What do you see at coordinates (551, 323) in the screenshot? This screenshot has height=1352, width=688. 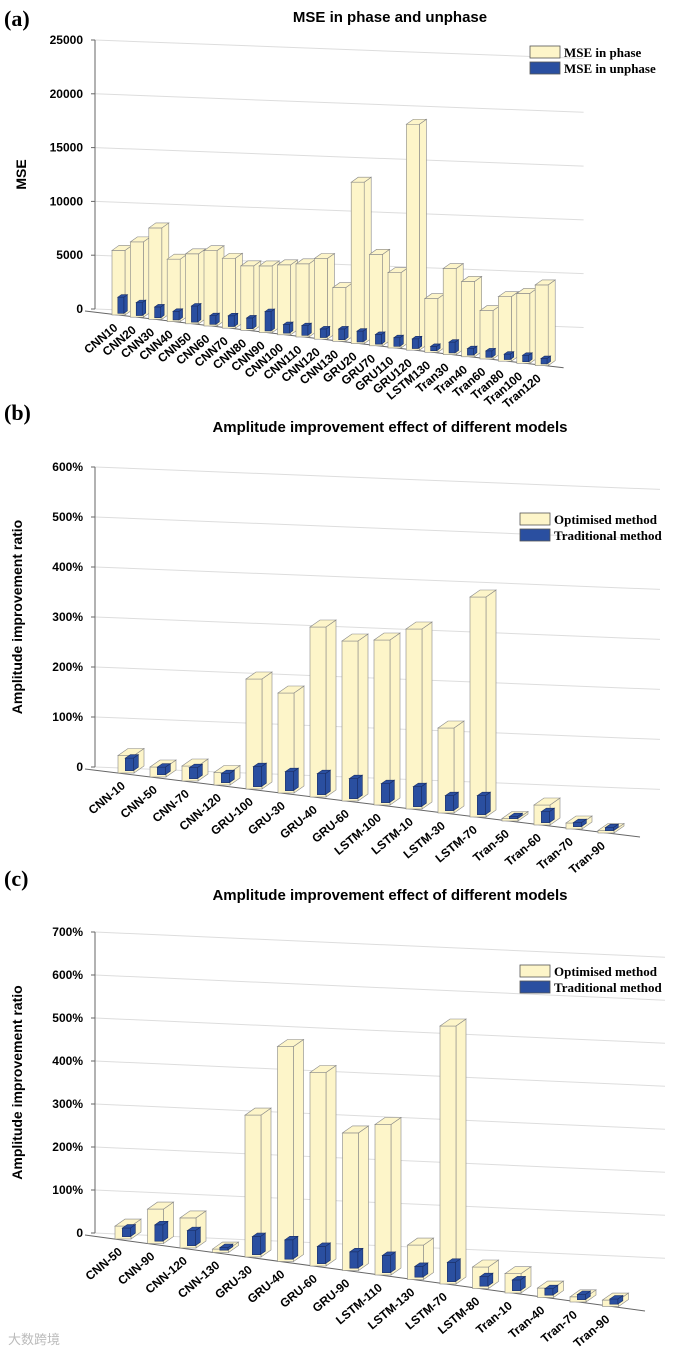 I see `bar-phase-side` at bounding box center [551, 323].